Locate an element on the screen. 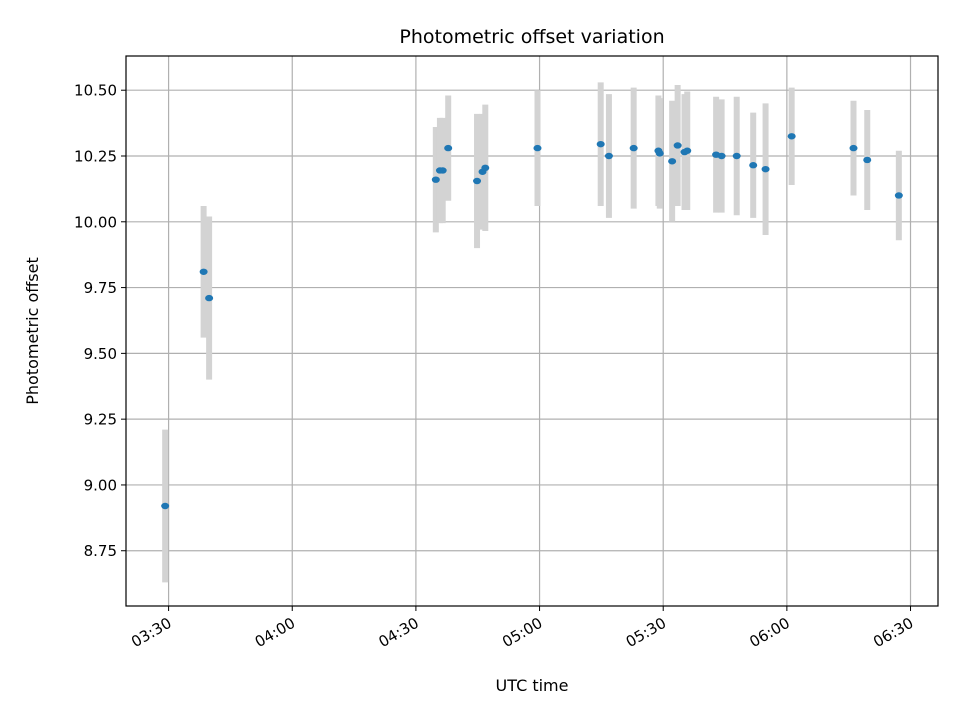 Image resolution: width=960 pixels, height=720 pixels. y-axis-ticks: 8.75 9.00 9.25 9.50 9.75 10.00 10.25 10.50 is located at coordinates (100, 321).